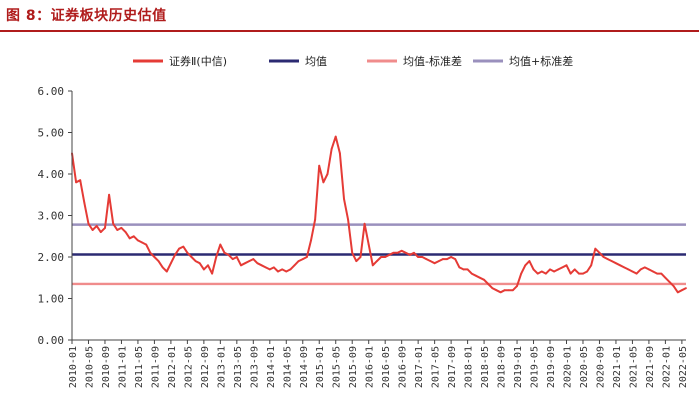 This screenshot has height=404, width=699. Describe the element at coordinates (349, 16) in the screenshot. I see `figure-title-bar: 图 8：证券板块历史估值` at that location.